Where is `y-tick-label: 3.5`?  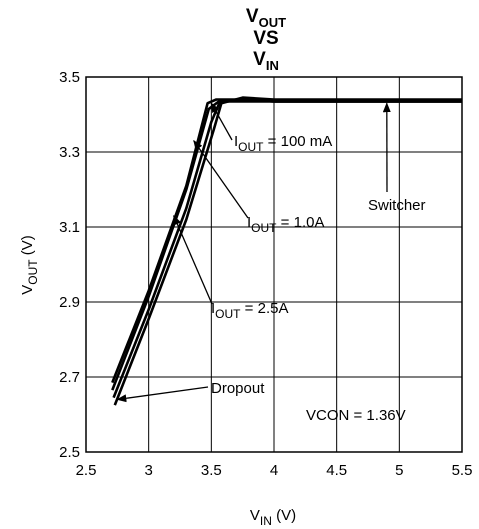
y-tick-label: 3.5 is located at coordinates (69, 77).